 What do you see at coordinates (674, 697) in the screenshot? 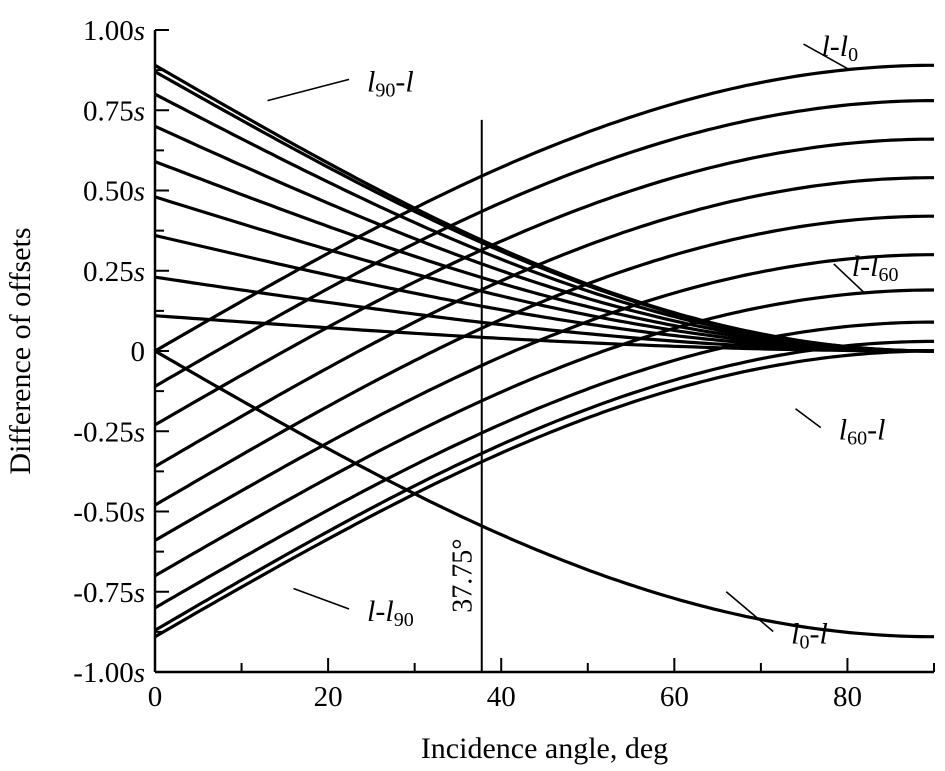
I see `x-tick-label: 60` at bounding box center [674, 697].